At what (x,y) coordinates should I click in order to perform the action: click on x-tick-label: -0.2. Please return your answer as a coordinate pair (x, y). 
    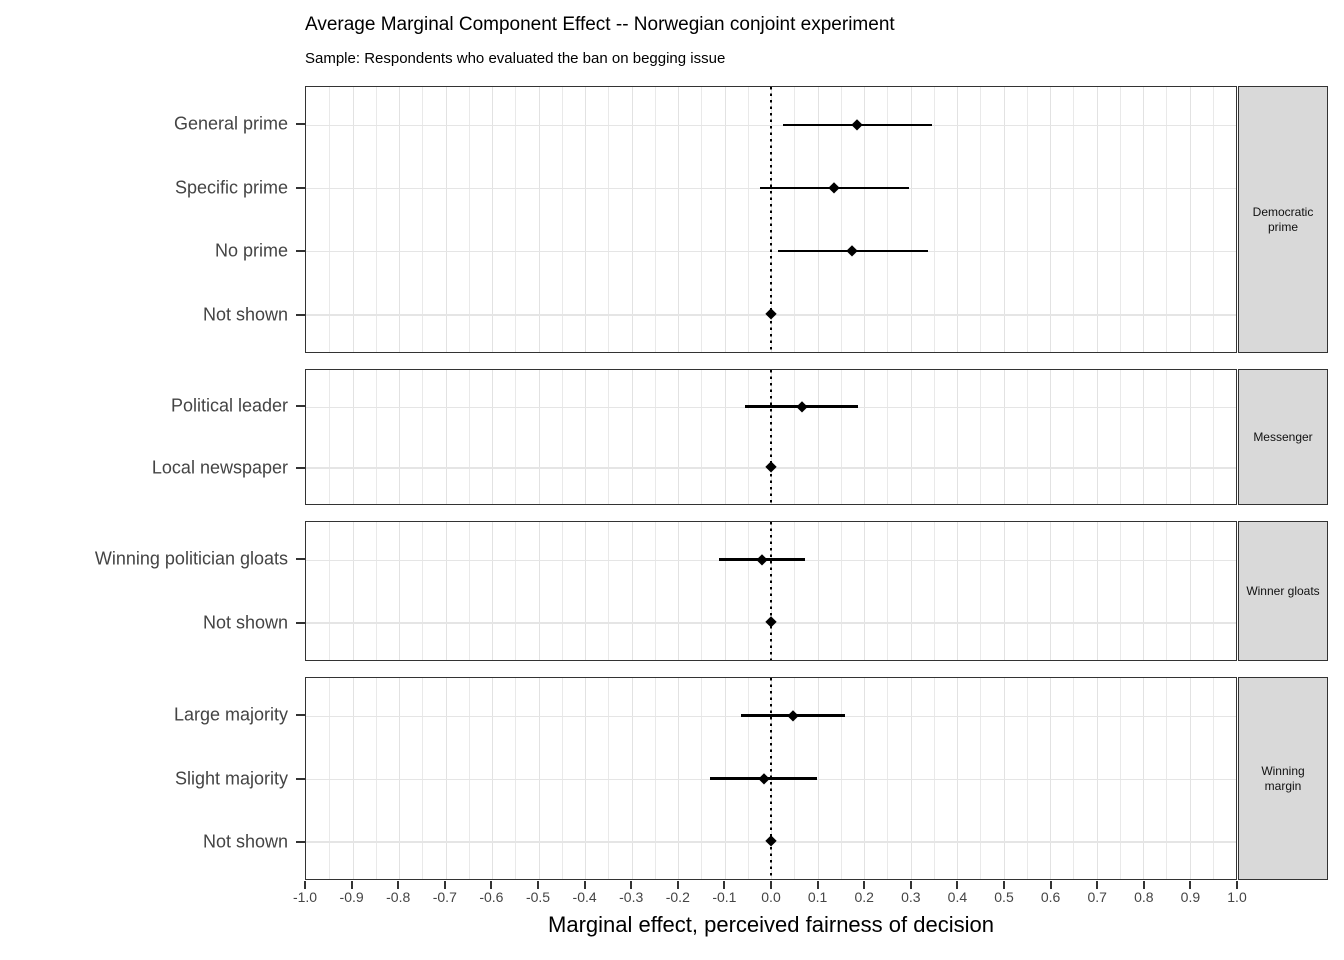
    Looking at the image, I should click on (677, 897).